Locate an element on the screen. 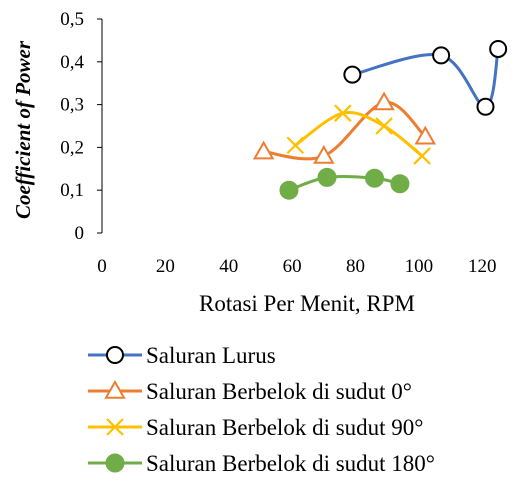  y-tick-label: 0,2 is located at coordinates (72, 147).